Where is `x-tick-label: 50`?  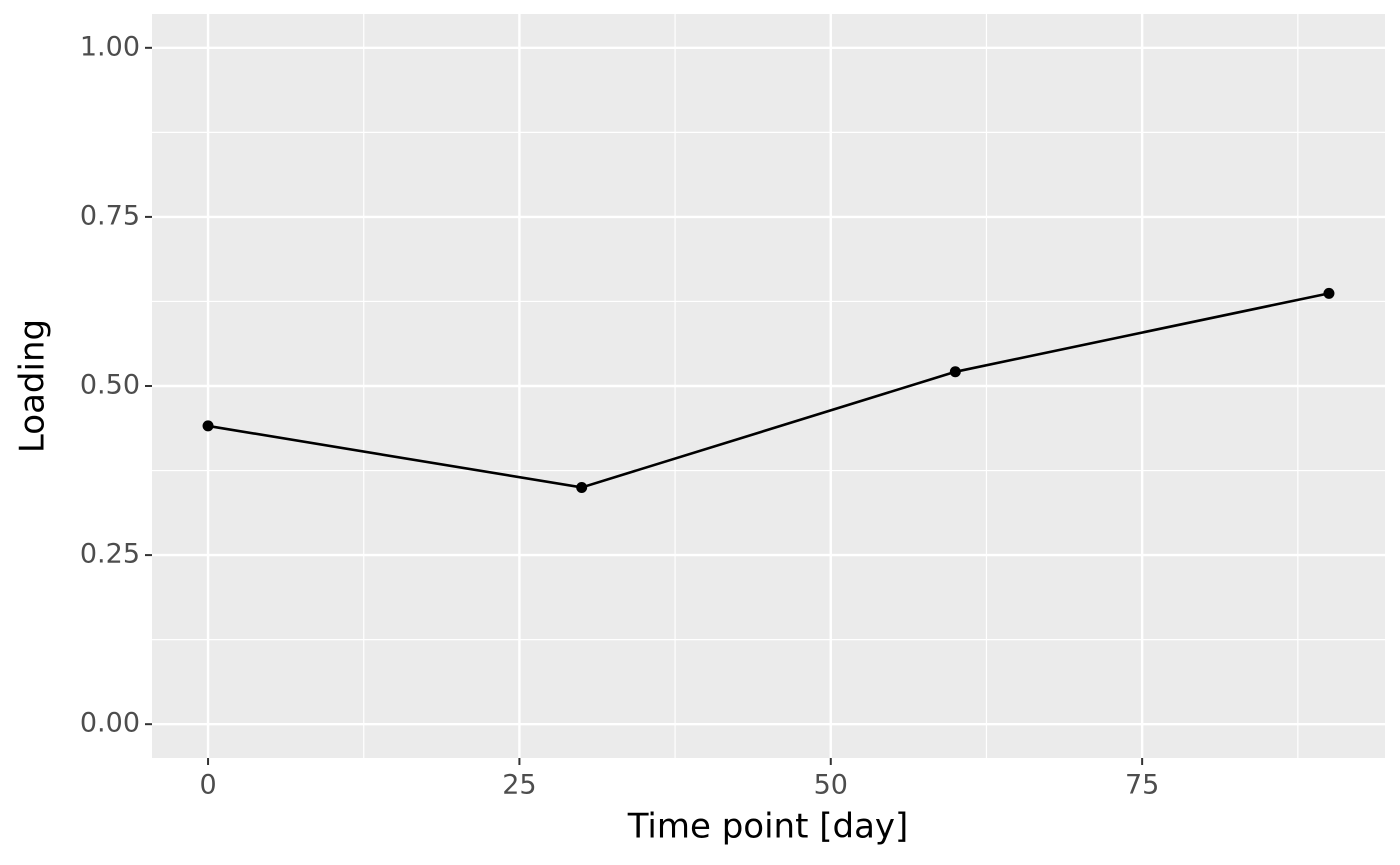 x-tick-label: 50 is located at coordinates (831, 785).